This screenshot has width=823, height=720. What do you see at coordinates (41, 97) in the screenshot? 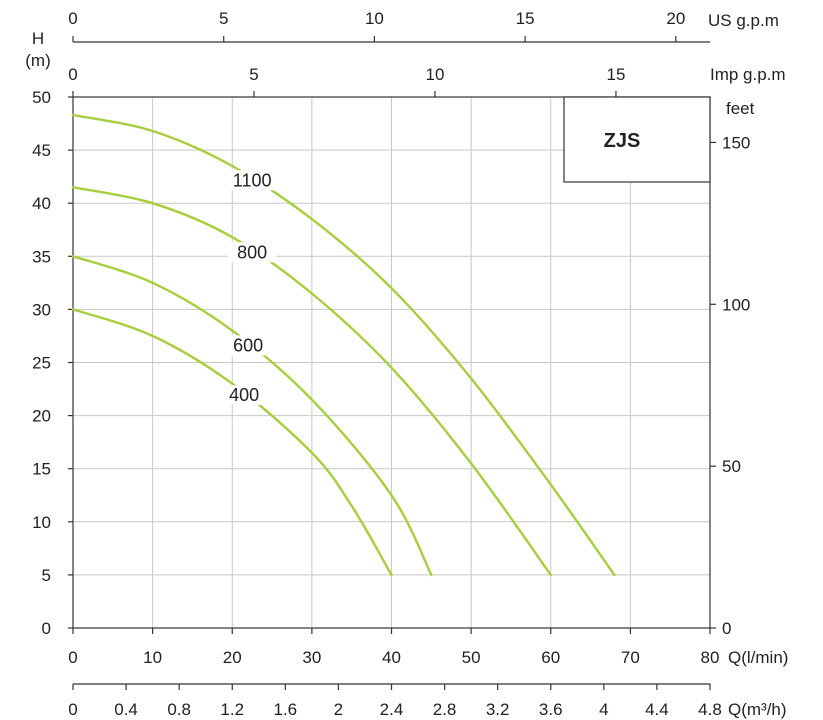
I see `y-tick-label: 50` at bounding box center [41, 97].